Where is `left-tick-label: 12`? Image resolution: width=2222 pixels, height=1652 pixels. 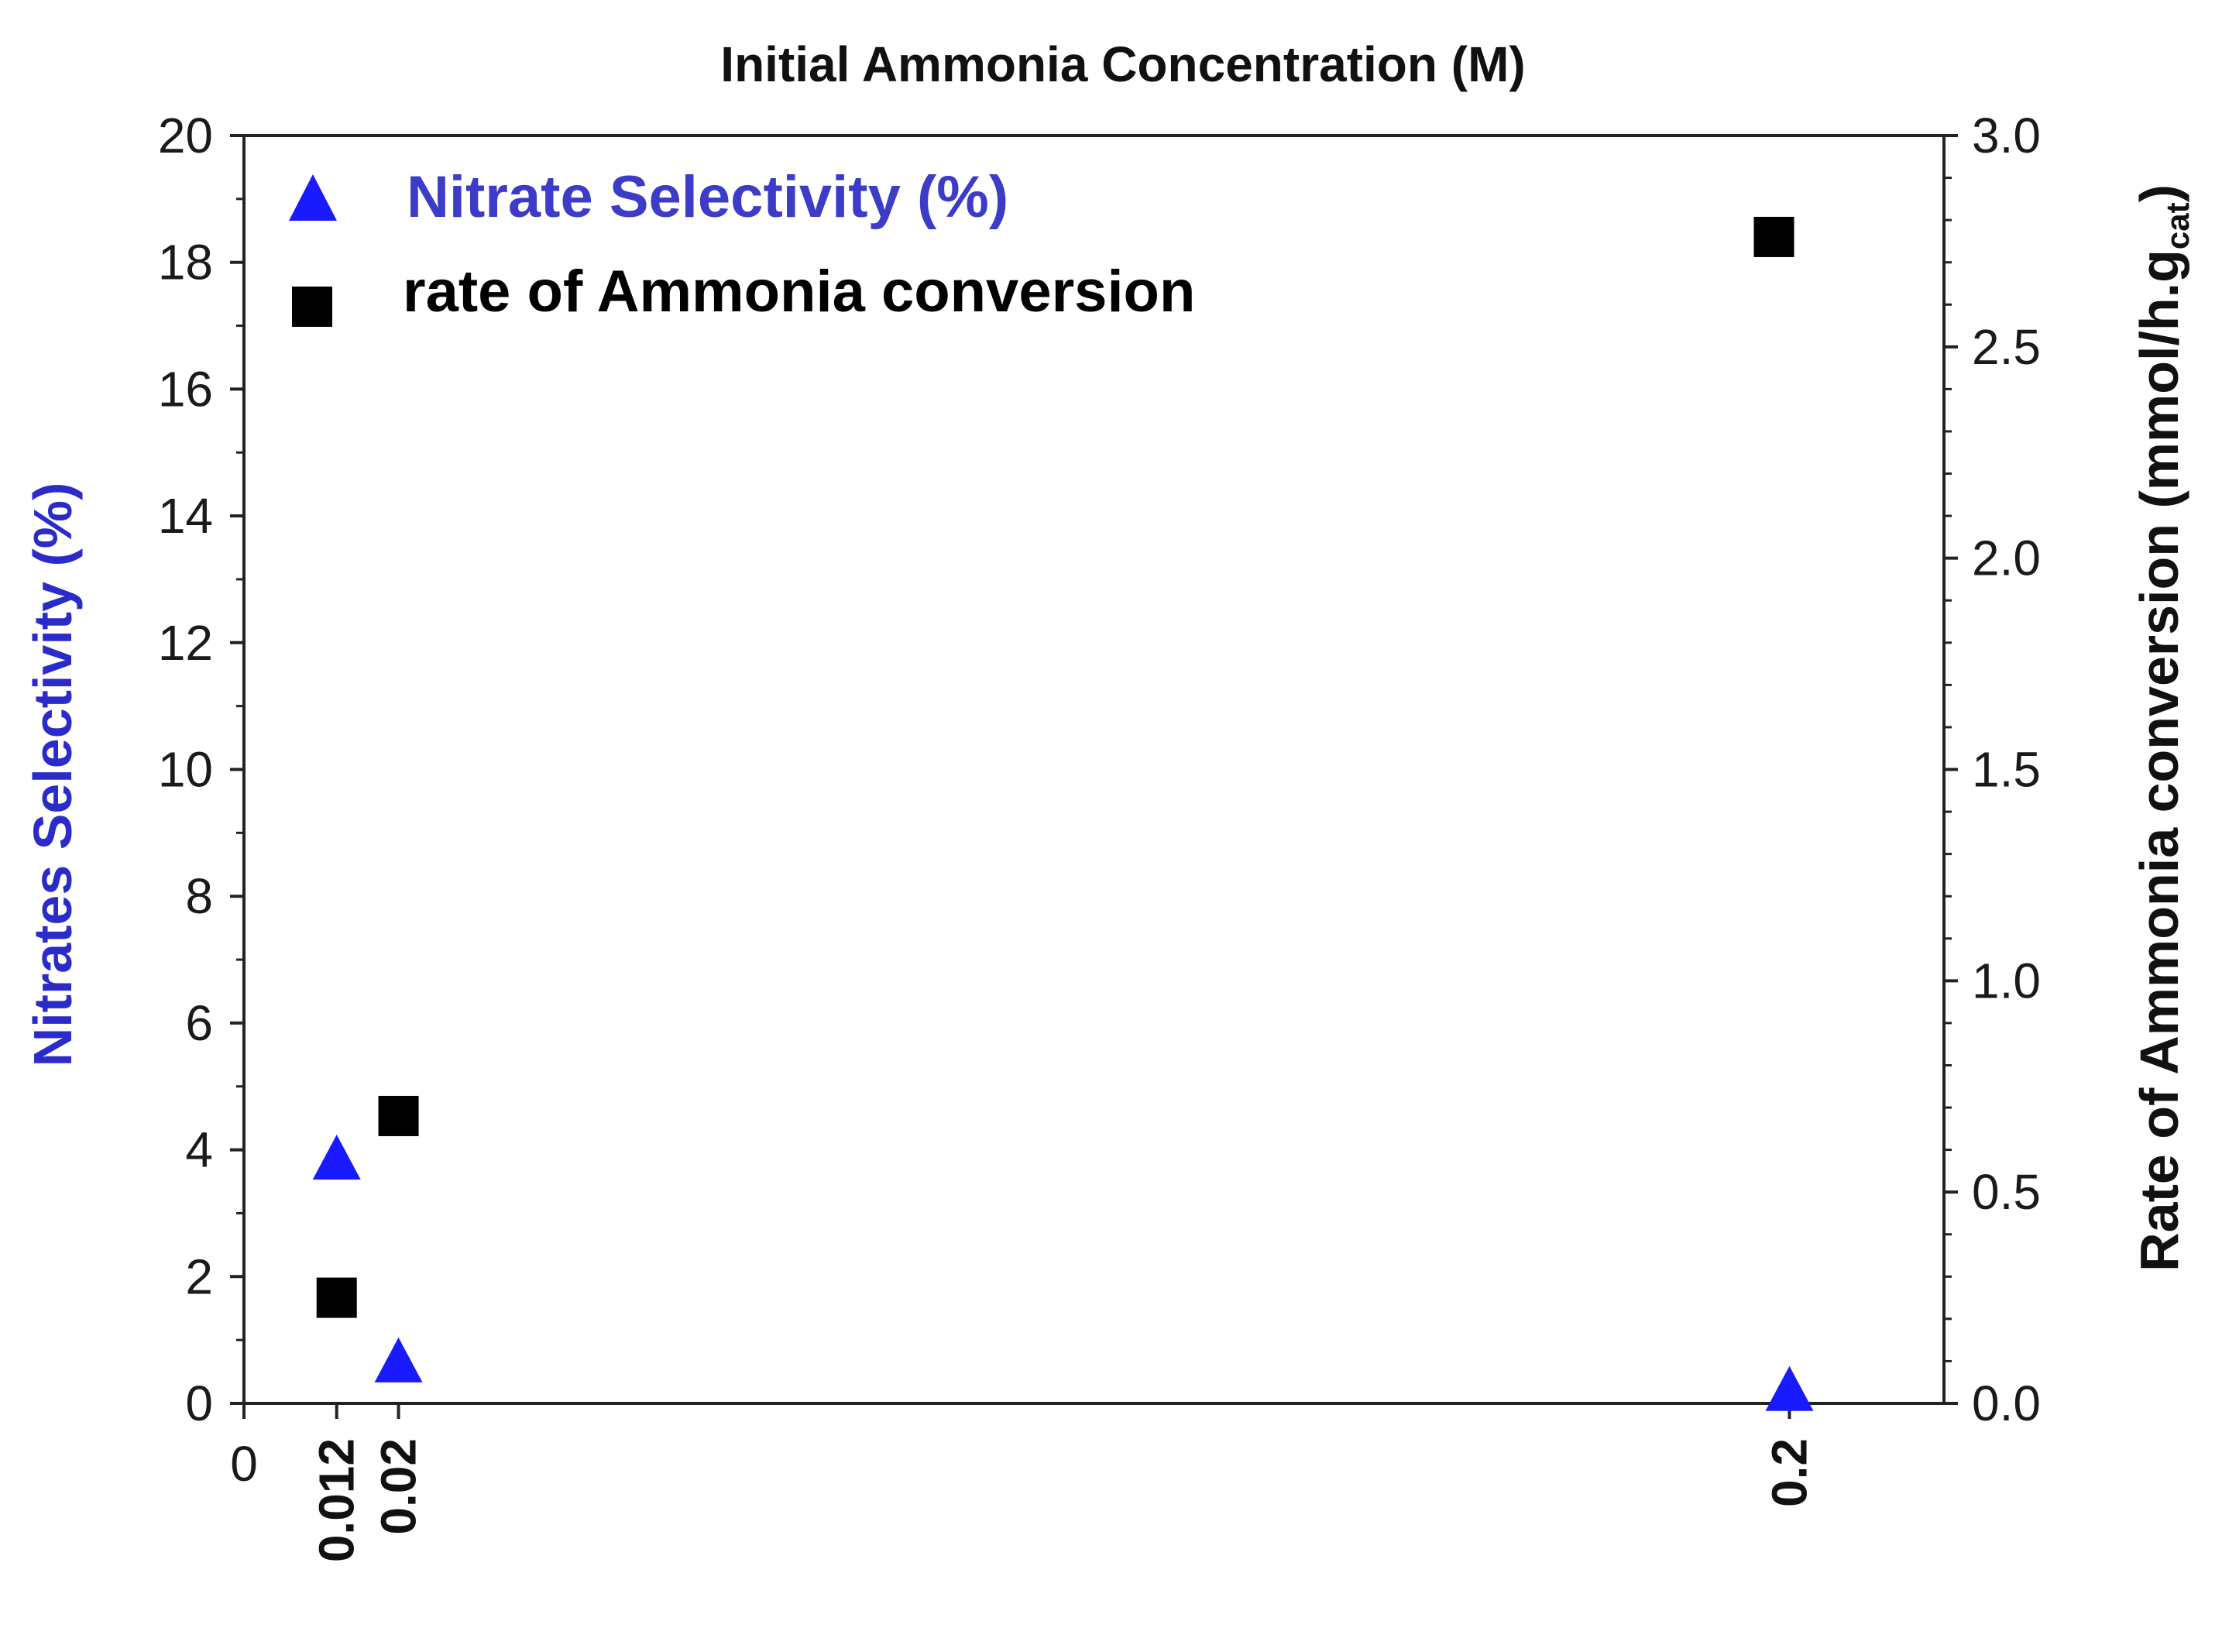 left-tick-label: 12 is located at coordinates (185, 643).